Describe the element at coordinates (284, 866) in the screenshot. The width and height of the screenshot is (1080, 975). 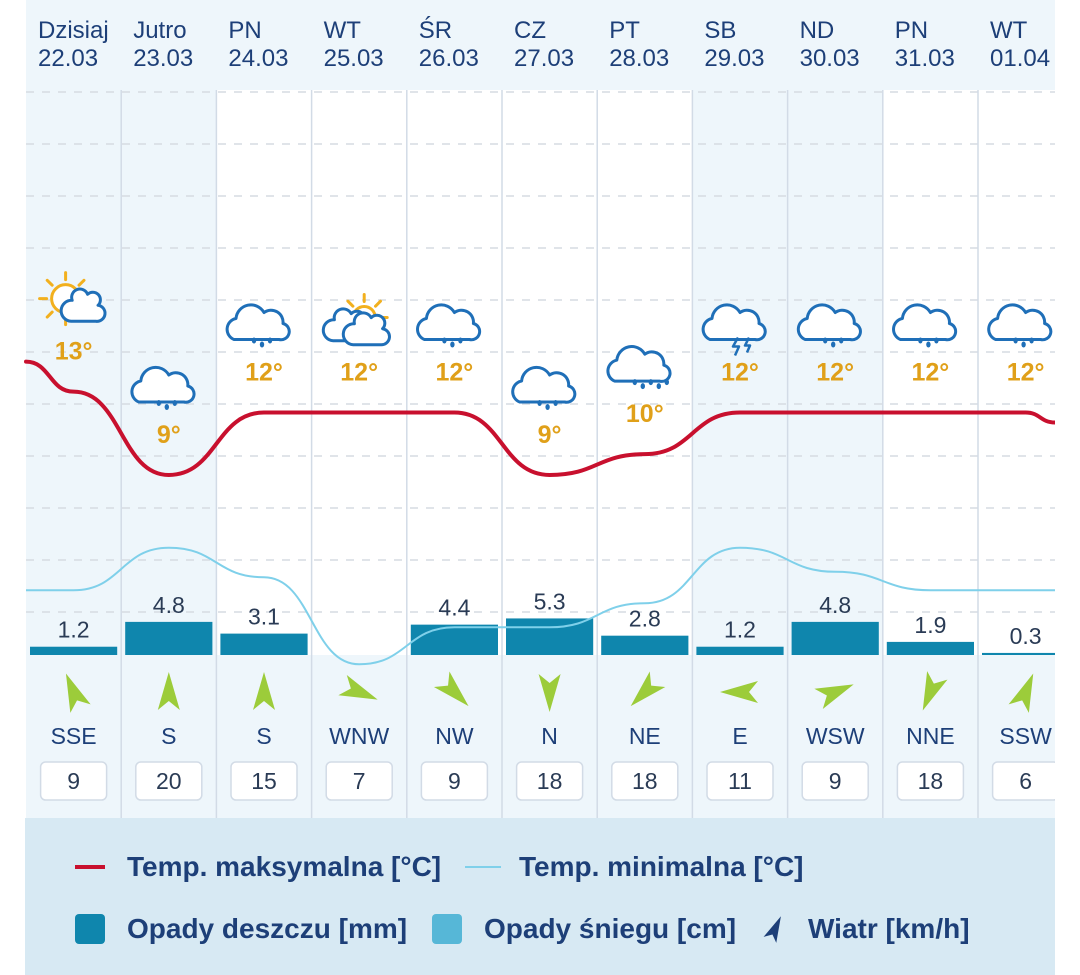
I see `legend-tmax-label: Temp. maksymalna [°C]` at that location.